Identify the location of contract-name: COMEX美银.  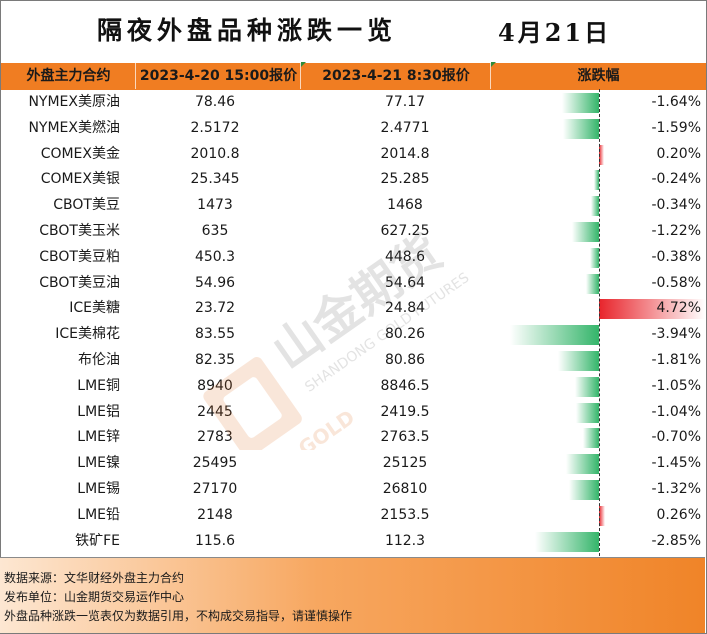
(80, 179).